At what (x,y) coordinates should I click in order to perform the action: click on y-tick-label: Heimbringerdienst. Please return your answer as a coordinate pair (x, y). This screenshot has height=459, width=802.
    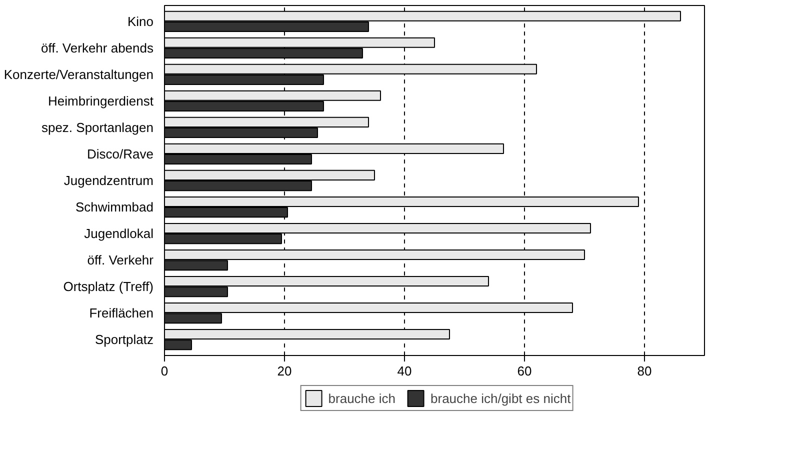
    Looking at the image, I should click on (101, 100).